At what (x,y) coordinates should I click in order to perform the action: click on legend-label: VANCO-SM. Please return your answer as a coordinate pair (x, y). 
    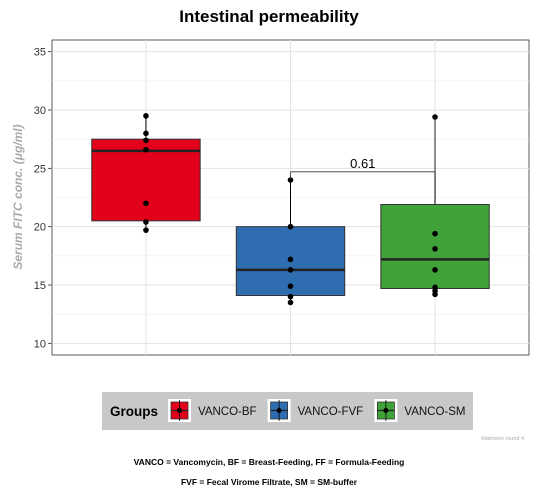
    Looking at the image, I should click on (434, 412).